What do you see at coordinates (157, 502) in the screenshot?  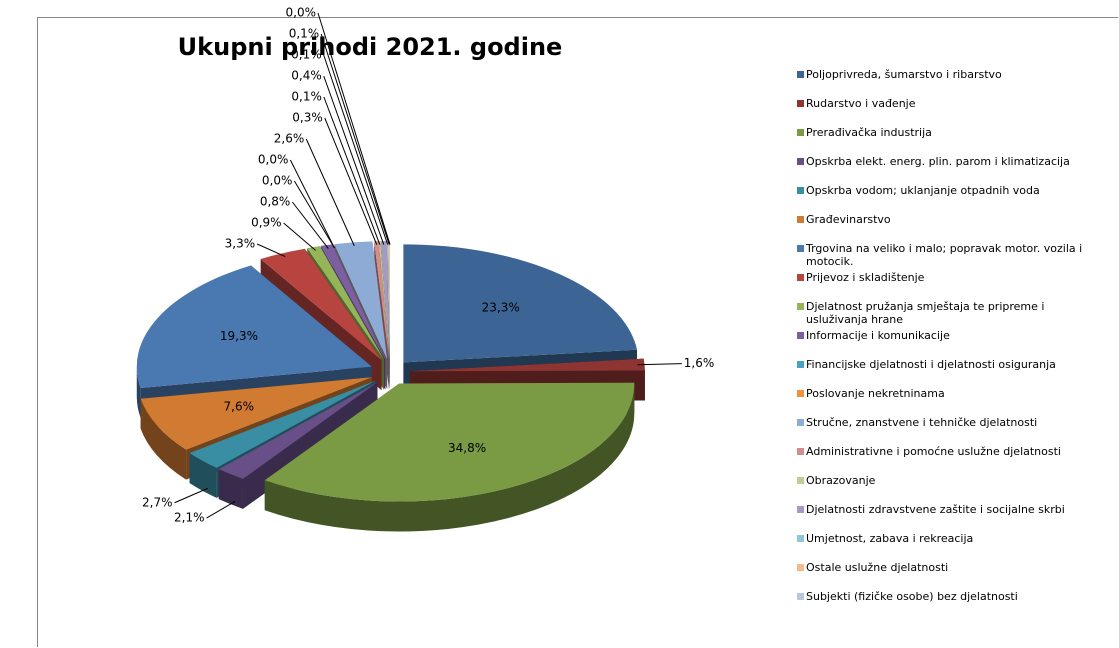 I see `data-label: 2,7%` at bounding box center [157, 502].